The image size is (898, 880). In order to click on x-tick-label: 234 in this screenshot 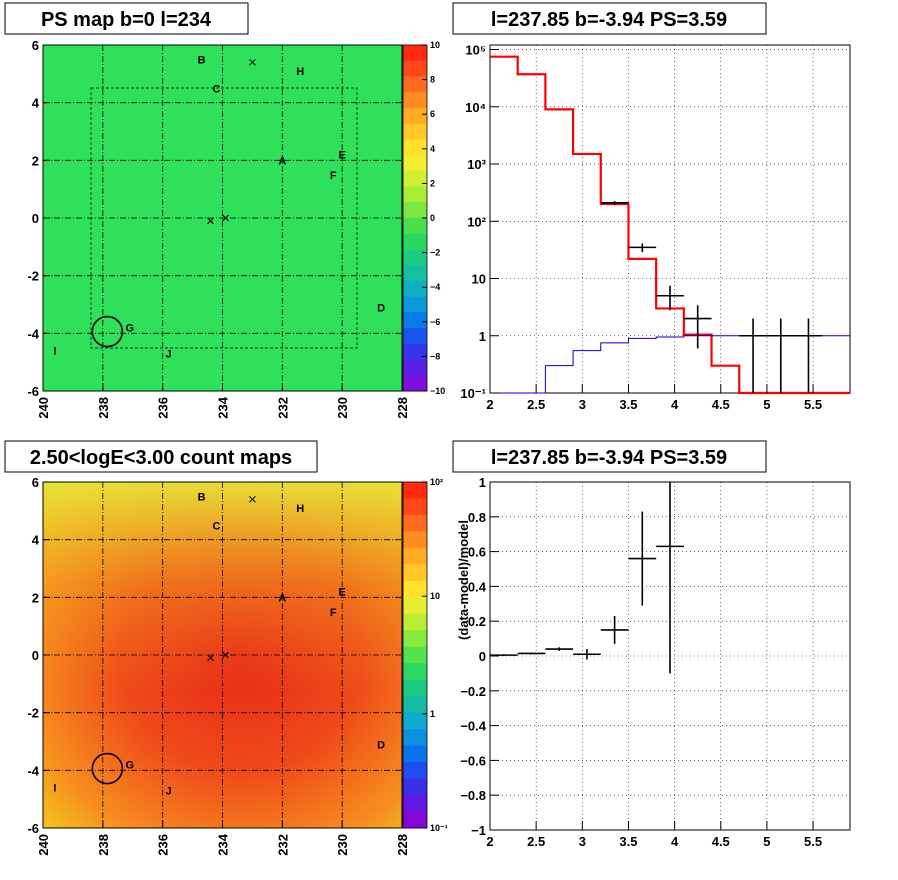, I will do `click(223, 844)`.